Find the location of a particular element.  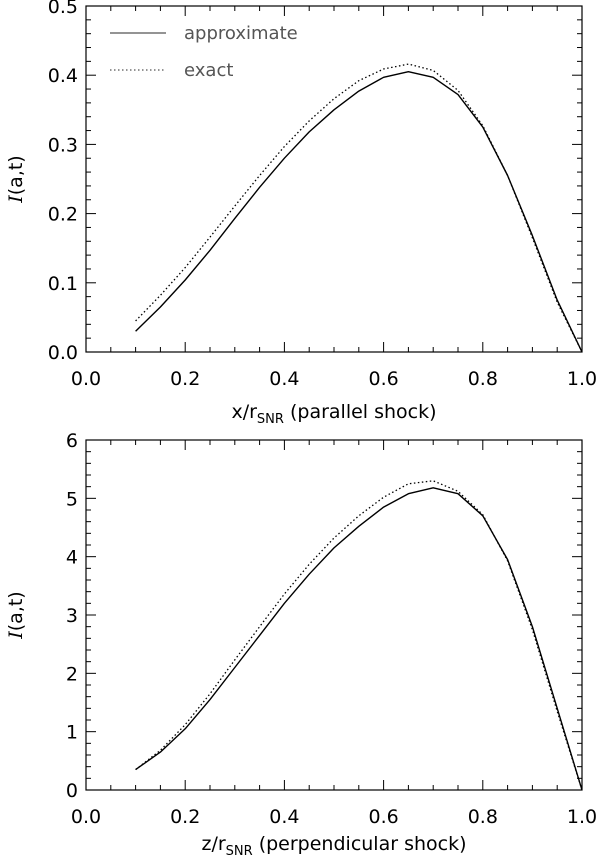

y-tick-label: 5 is located at coordinates (72, 499).